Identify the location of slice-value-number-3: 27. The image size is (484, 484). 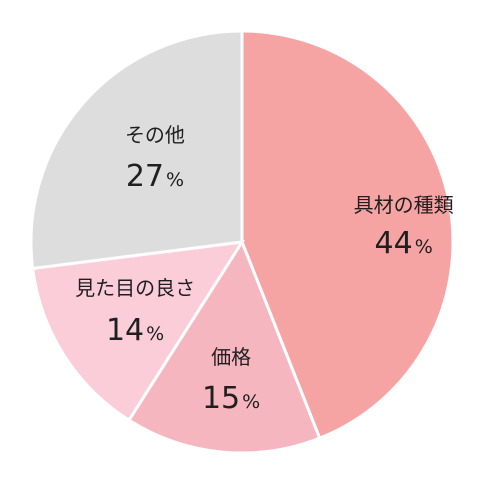
(145, 176).